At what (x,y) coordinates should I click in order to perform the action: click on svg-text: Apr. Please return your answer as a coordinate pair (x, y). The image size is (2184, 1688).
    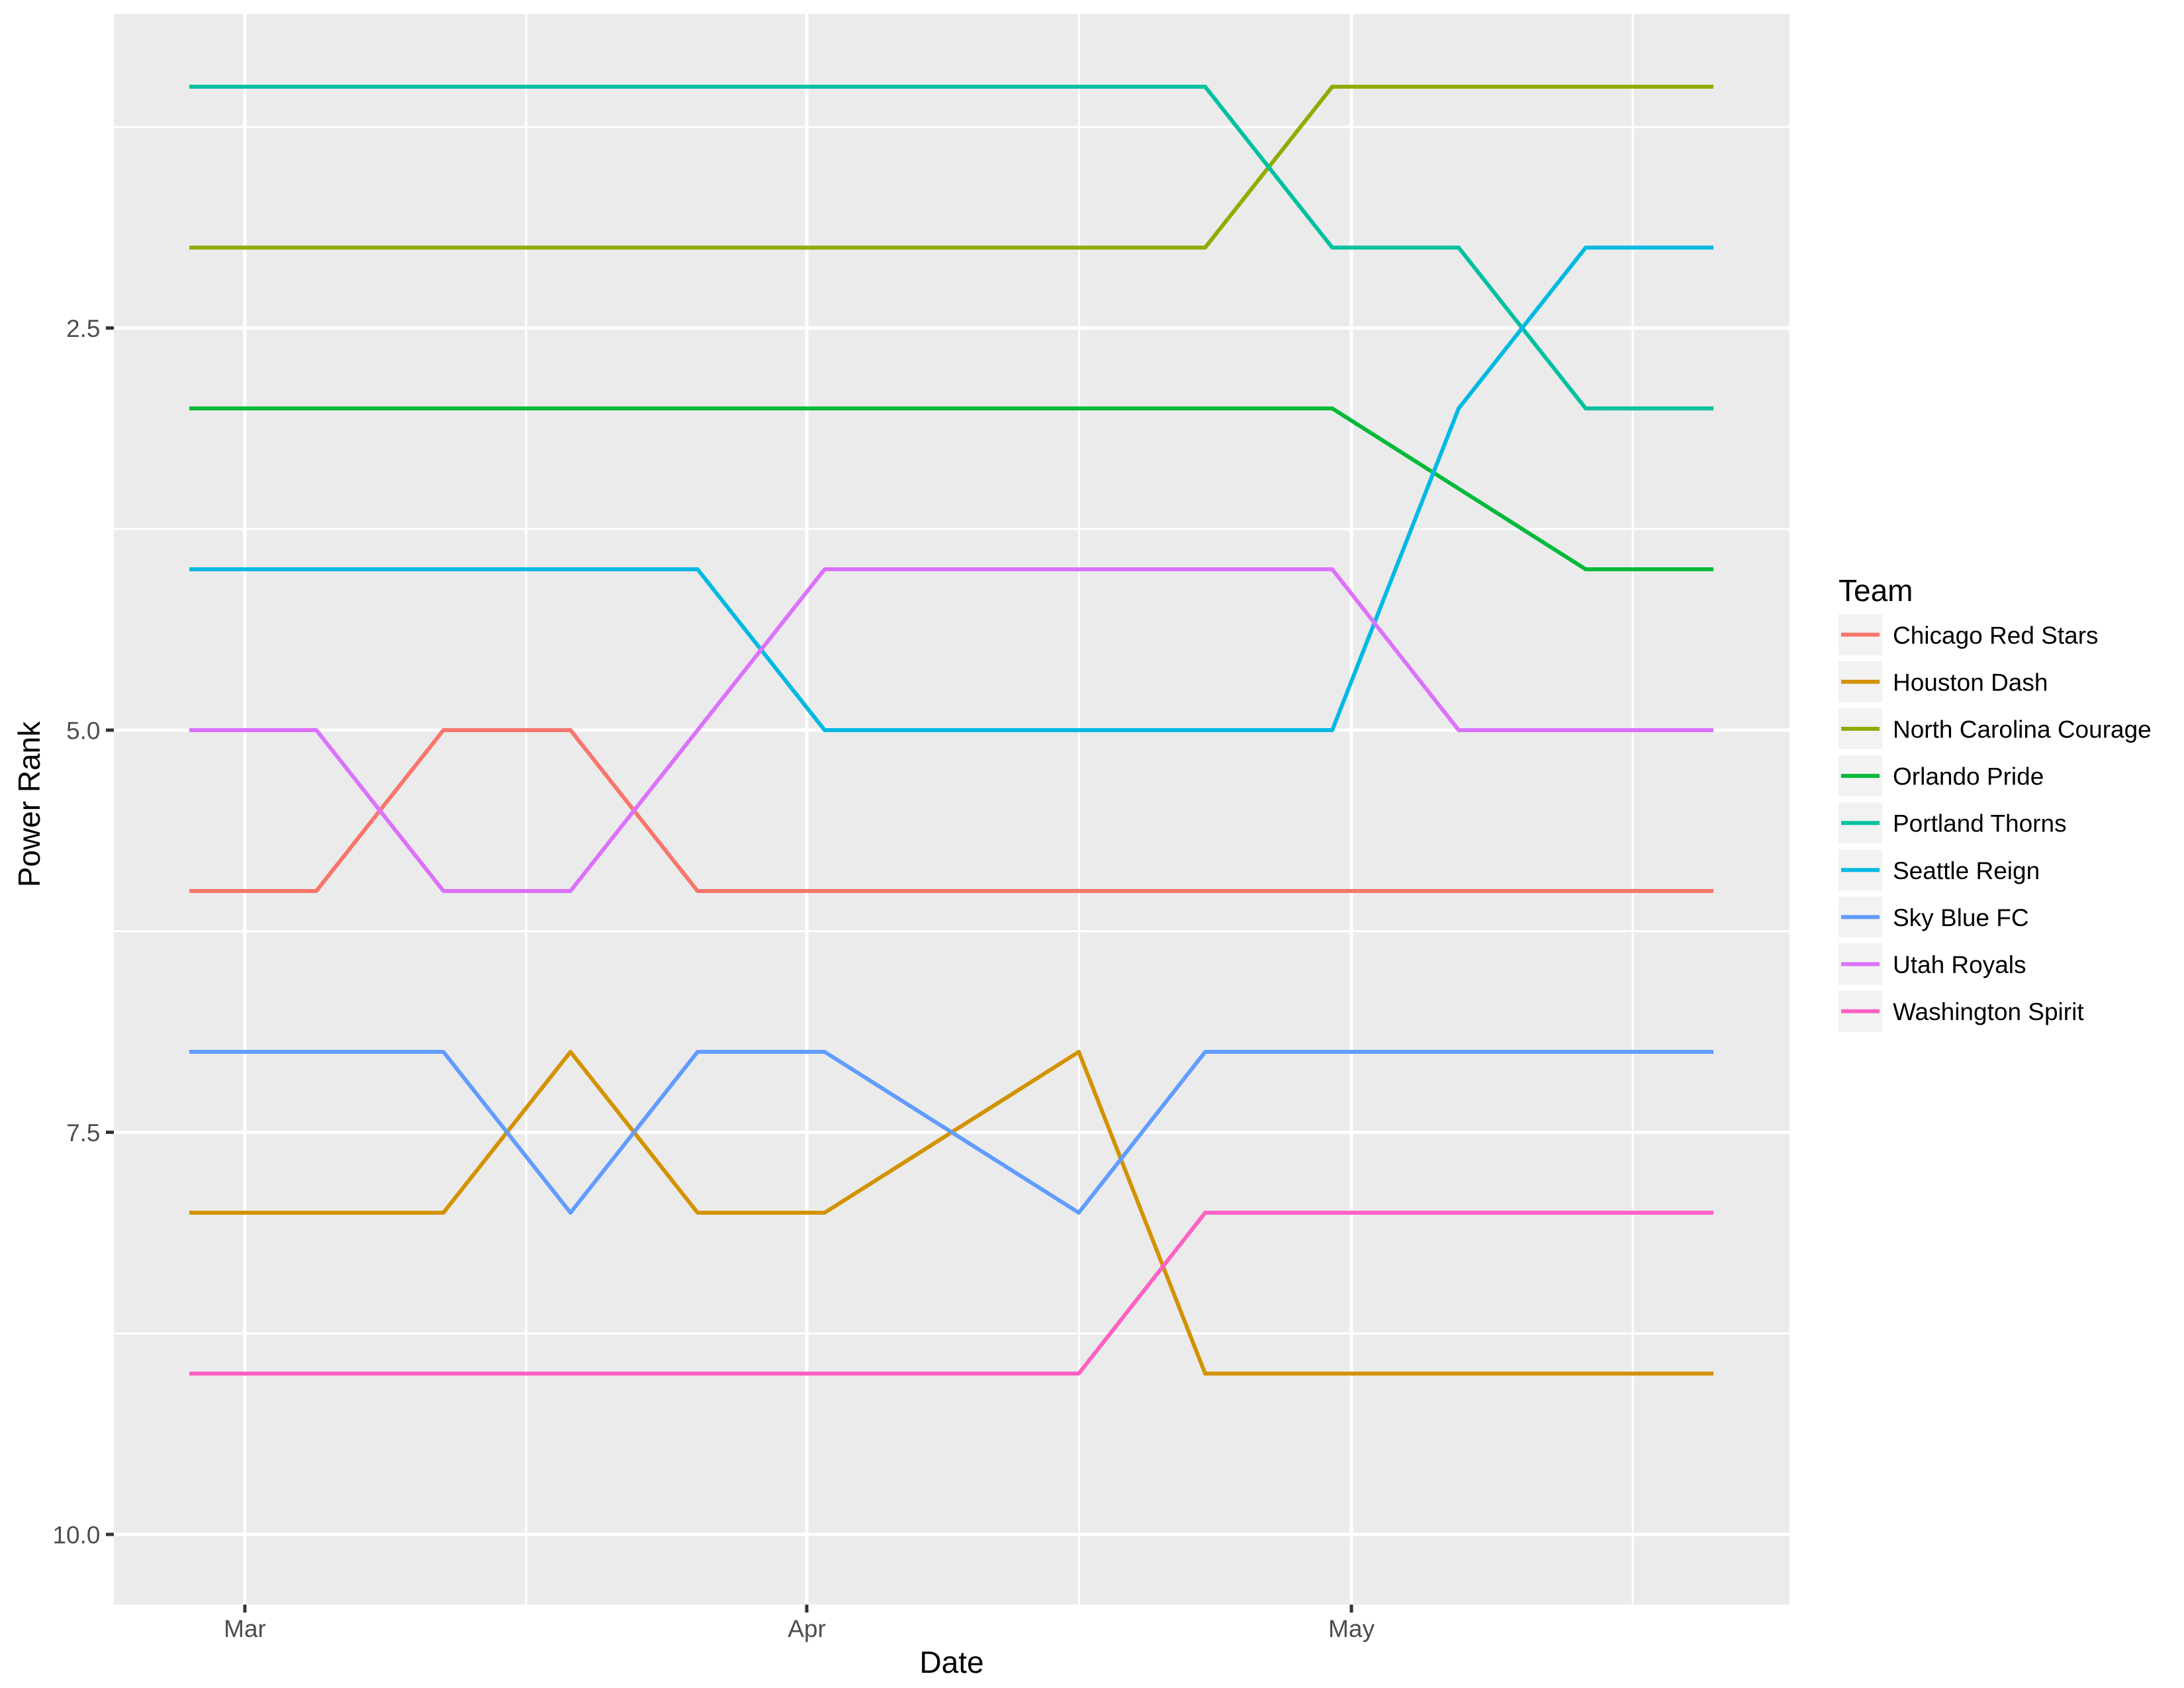
    Looking at the image, I should click on (807, 1628).